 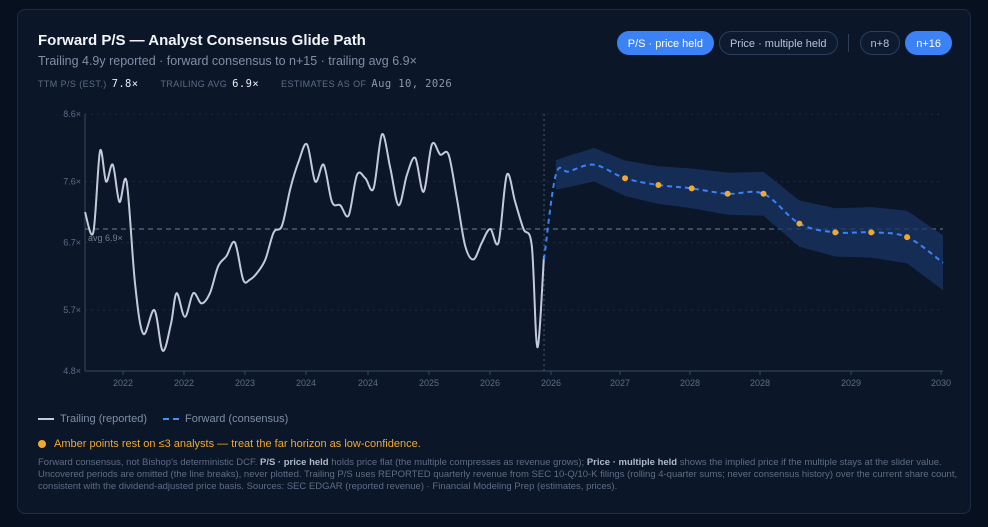 I want to click on mode-multiple-held-button: Price · multiple held, so click(x=778, y=43).